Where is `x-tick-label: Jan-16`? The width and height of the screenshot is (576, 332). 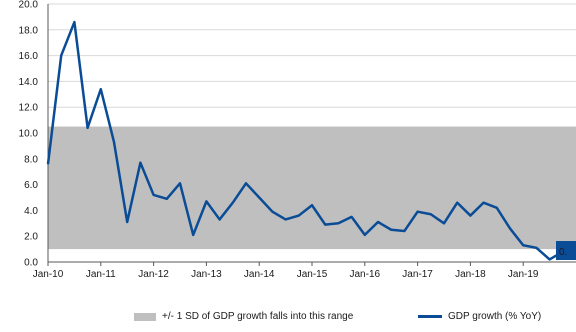 x-tick-label: Jan-16 is located at coordinates (365, 274).